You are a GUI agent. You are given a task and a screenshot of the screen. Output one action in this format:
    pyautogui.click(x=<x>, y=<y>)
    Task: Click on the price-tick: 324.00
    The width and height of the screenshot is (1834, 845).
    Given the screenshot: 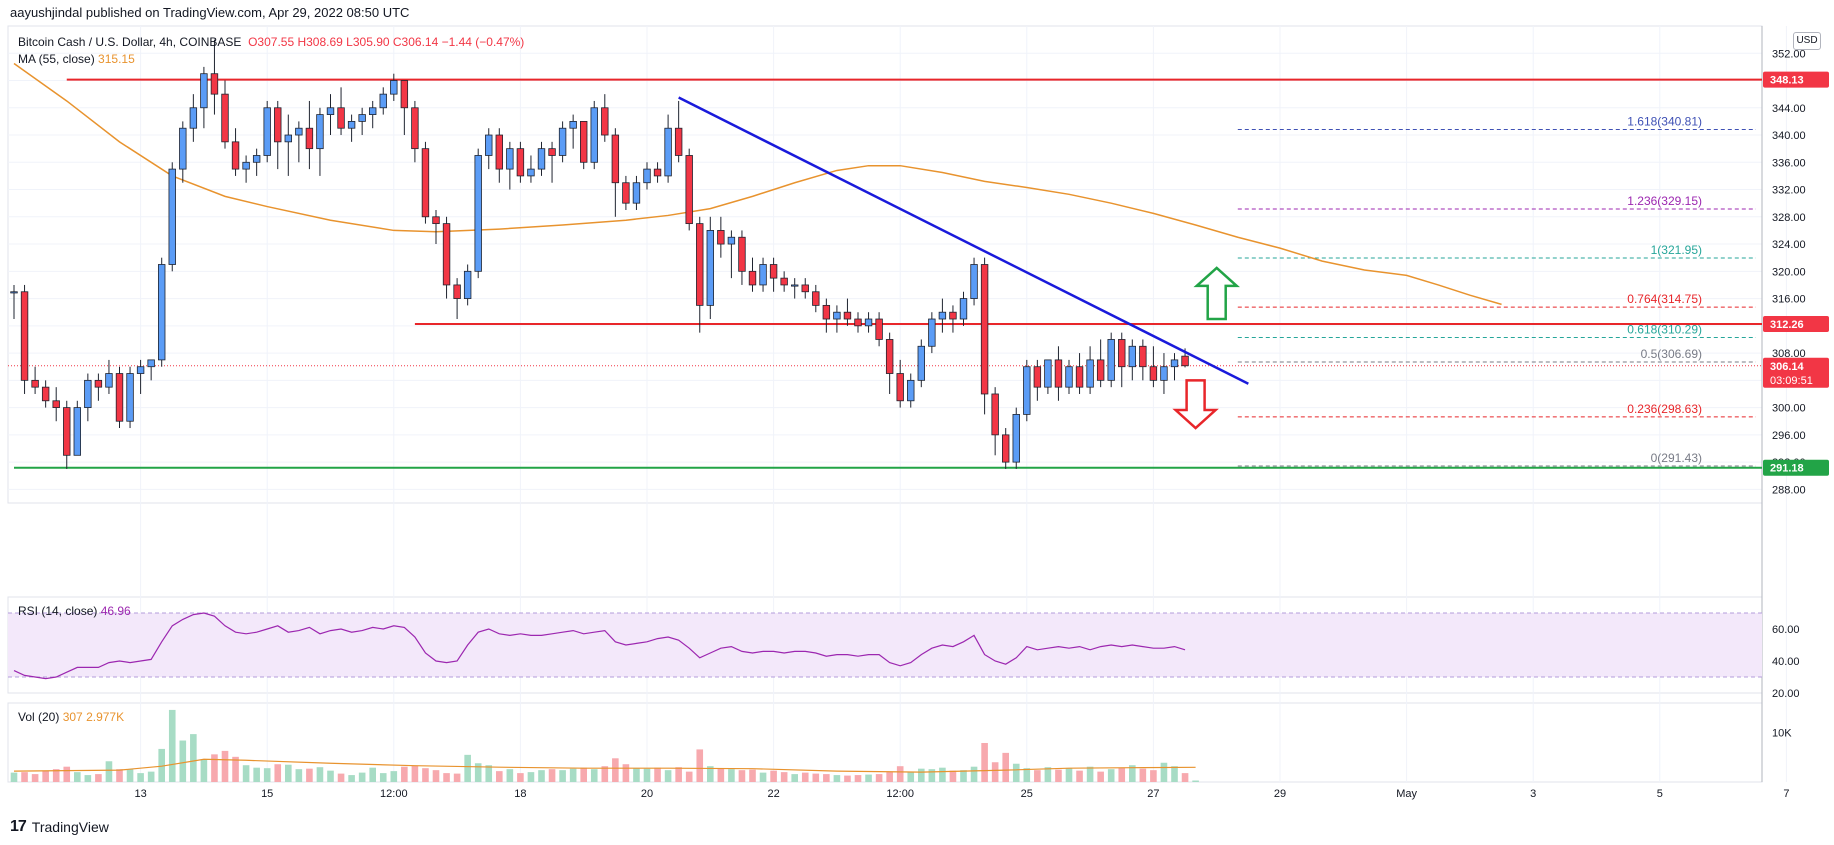 What is the action you would take?
    pyautogui.click(x=1789, y=245)
    